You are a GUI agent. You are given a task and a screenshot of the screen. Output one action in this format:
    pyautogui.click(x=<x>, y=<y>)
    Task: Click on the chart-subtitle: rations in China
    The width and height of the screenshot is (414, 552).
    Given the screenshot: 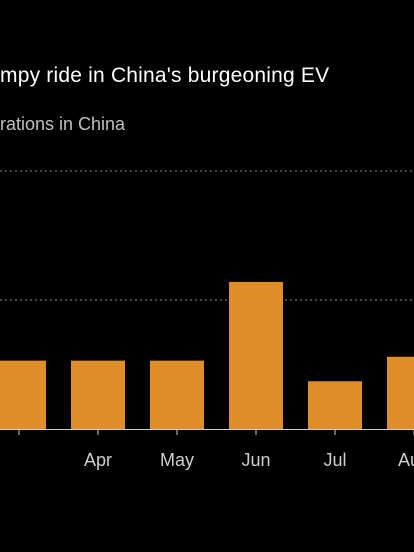 What is the action you would take?
    pyautogui.click(x=63, y=124)
    